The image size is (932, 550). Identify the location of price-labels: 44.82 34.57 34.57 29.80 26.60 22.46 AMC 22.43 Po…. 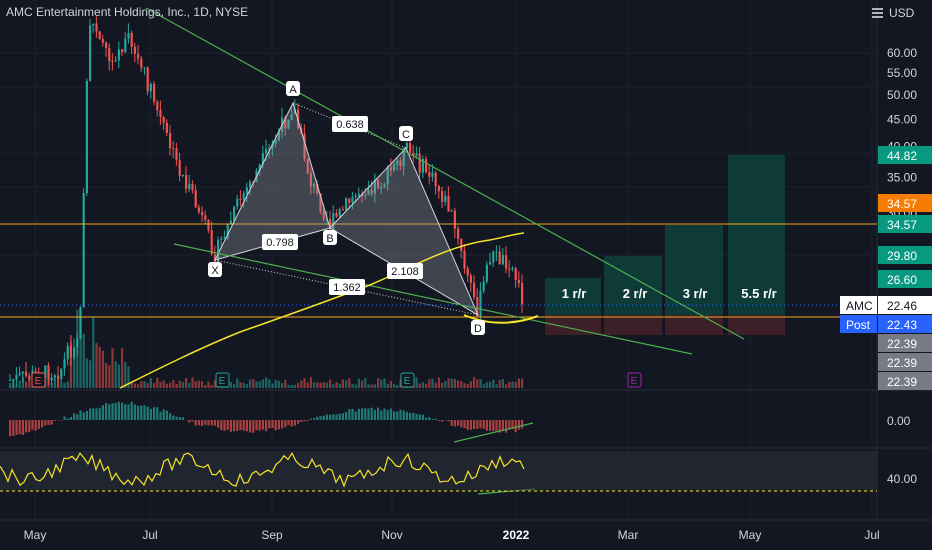
(886, 239).